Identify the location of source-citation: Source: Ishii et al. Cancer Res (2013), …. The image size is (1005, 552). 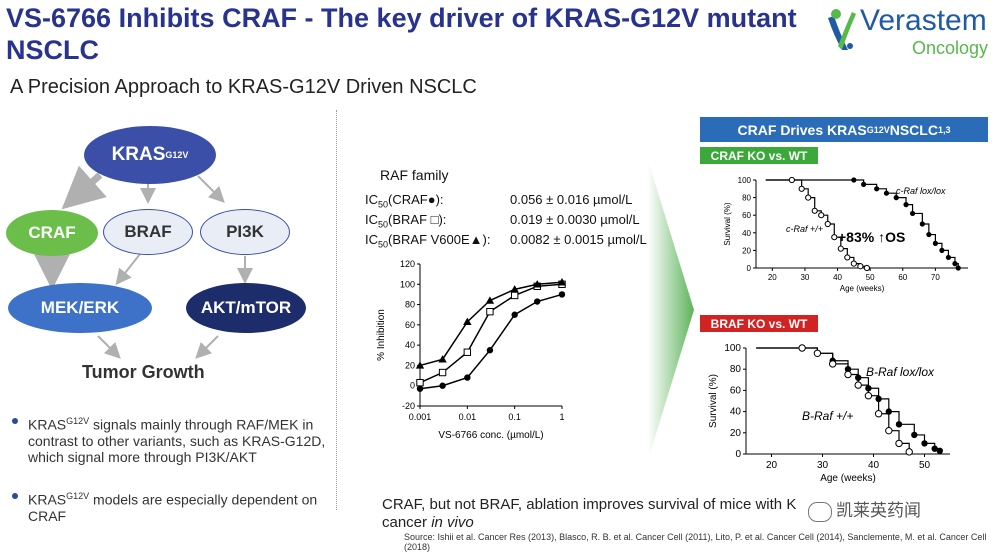
(695, 542).